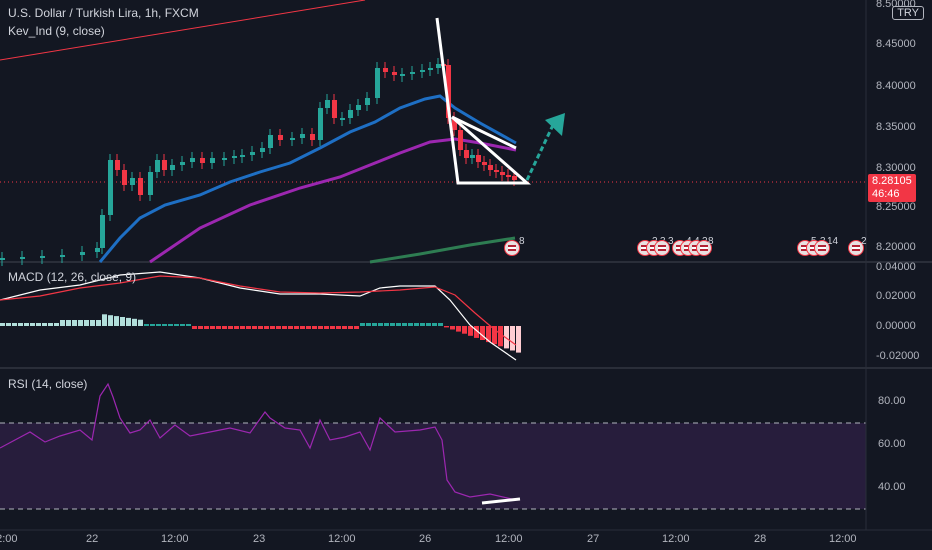 The height and width of the screenshot is (550, 932). I want to click on event-count: 8, so click(522, 241).